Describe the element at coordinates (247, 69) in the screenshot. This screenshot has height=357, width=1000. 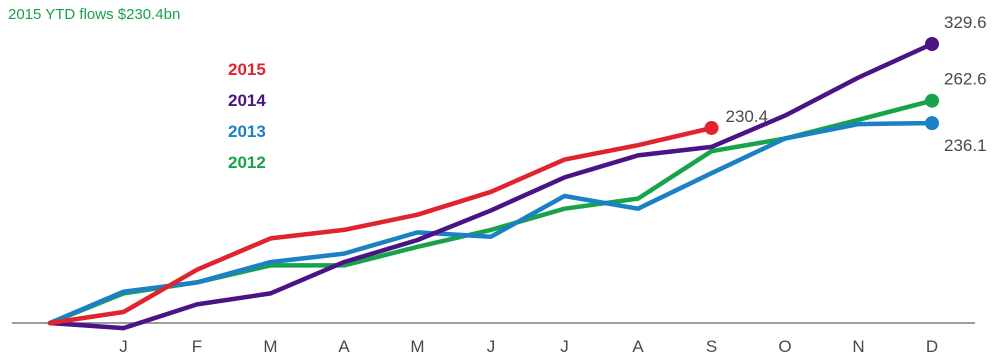
I see `legend-entry-2015: 2015` at that location.